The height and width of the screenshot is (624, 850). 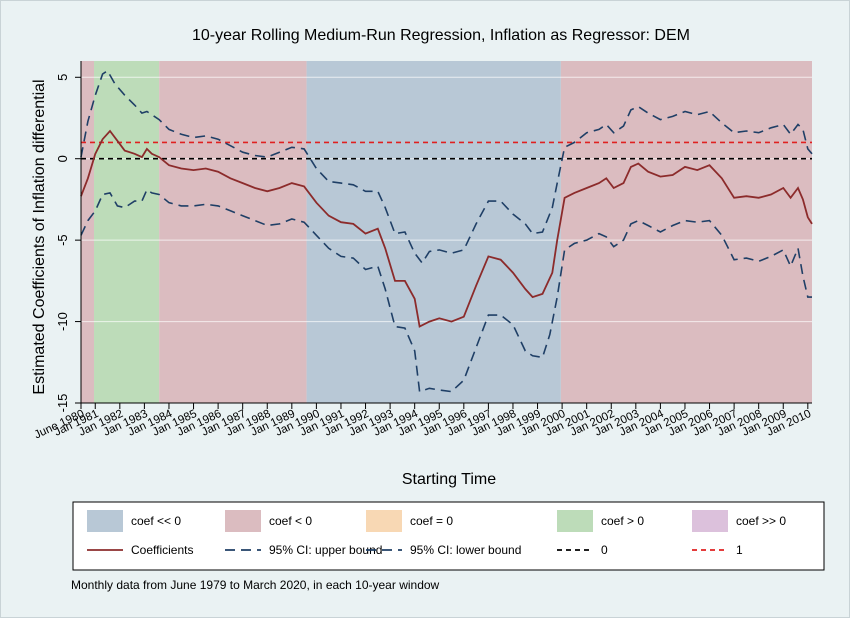 What do you see at coordinates (62, 158) in the screenshot?
I see `y-tick-label-0: 0` at bounding box center [62, 158].